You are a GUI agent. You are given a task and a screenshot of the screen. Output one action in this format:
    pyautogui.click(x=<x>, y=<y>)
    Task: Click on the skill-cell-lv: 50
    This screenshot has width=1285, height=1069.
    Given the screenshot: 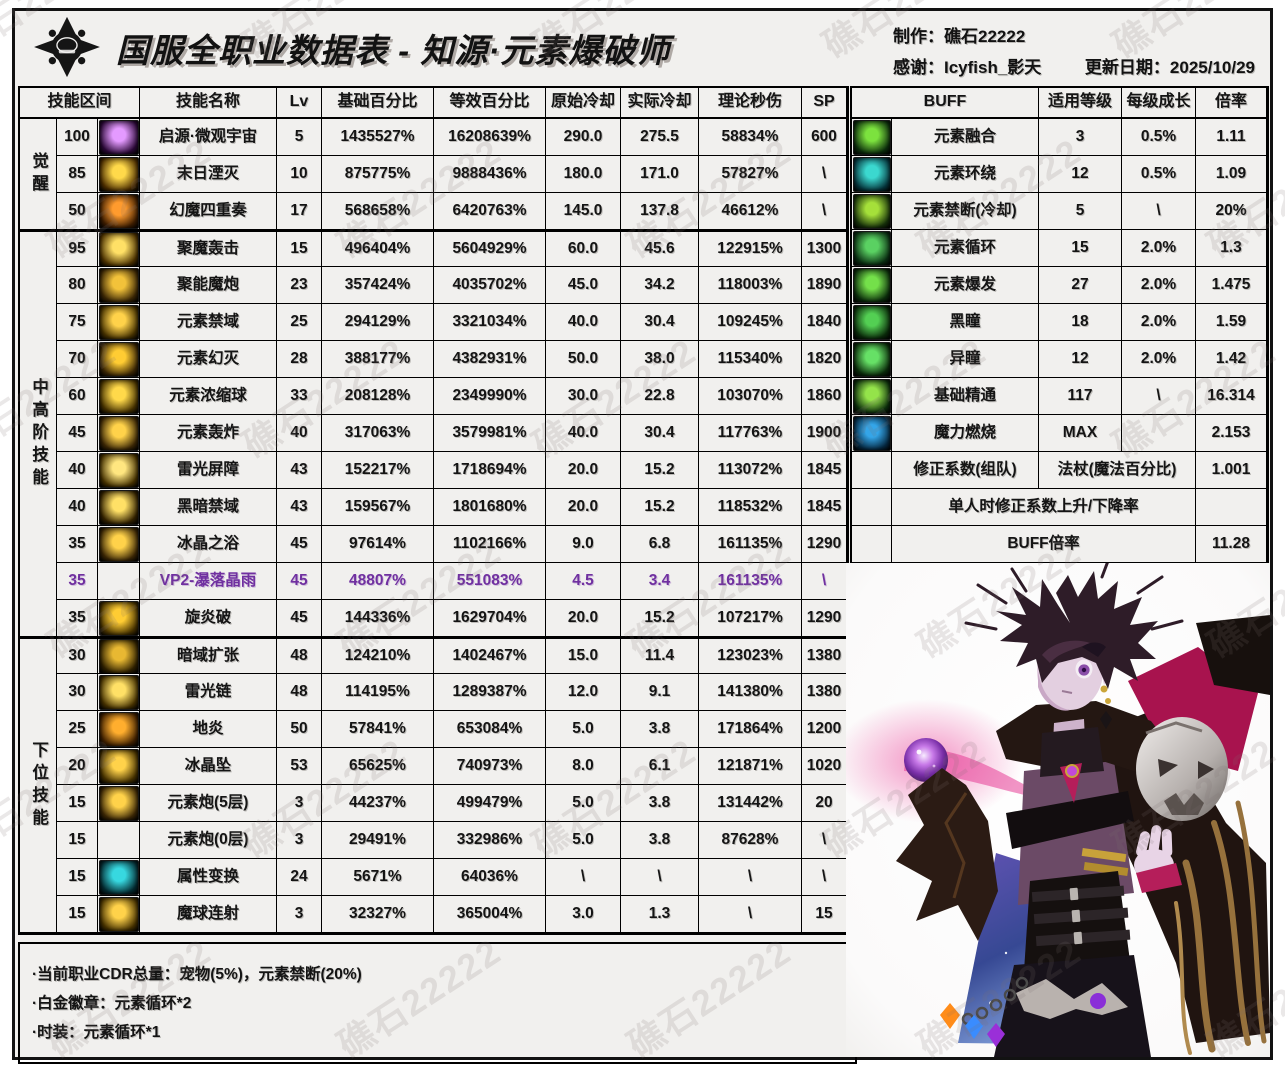 What is the action you would take?
    pyautogui.click(x=299, y=729)
    